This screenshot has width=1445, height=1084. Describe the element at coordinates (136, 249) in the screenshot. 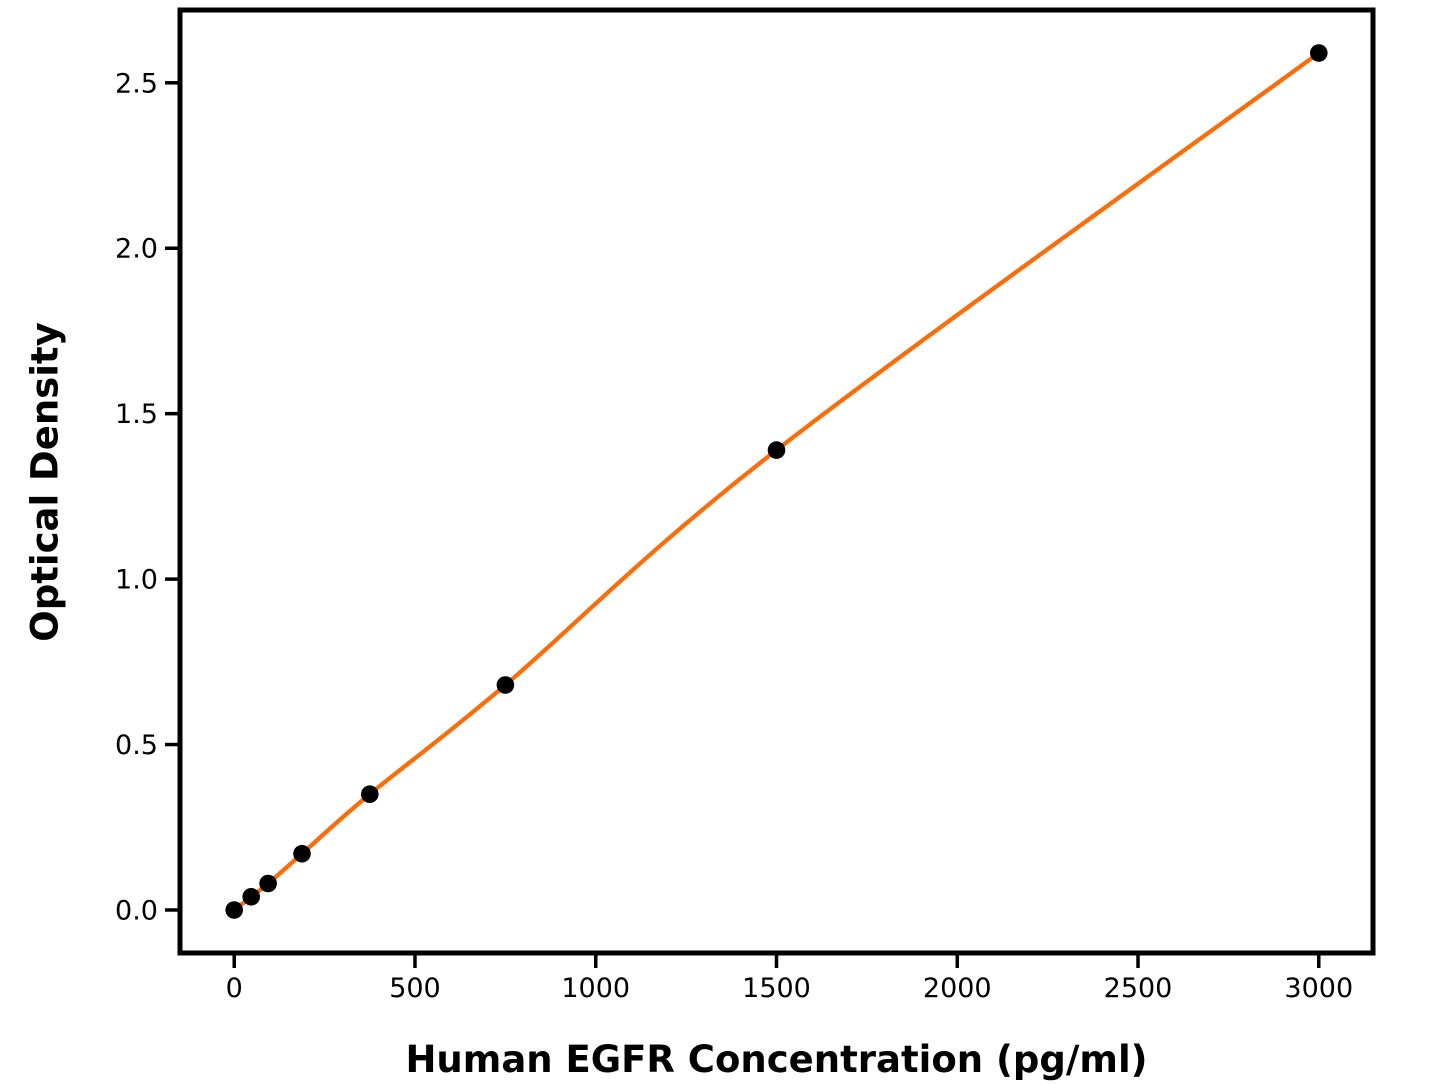

I see `y-tick-label: 2.0` at that location.